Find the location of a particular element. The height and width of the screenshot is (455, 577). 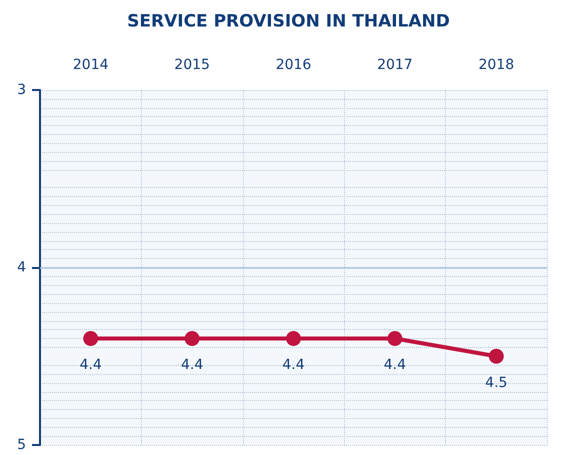

y-tick-label: 5 is located at coordinates (21, 445).